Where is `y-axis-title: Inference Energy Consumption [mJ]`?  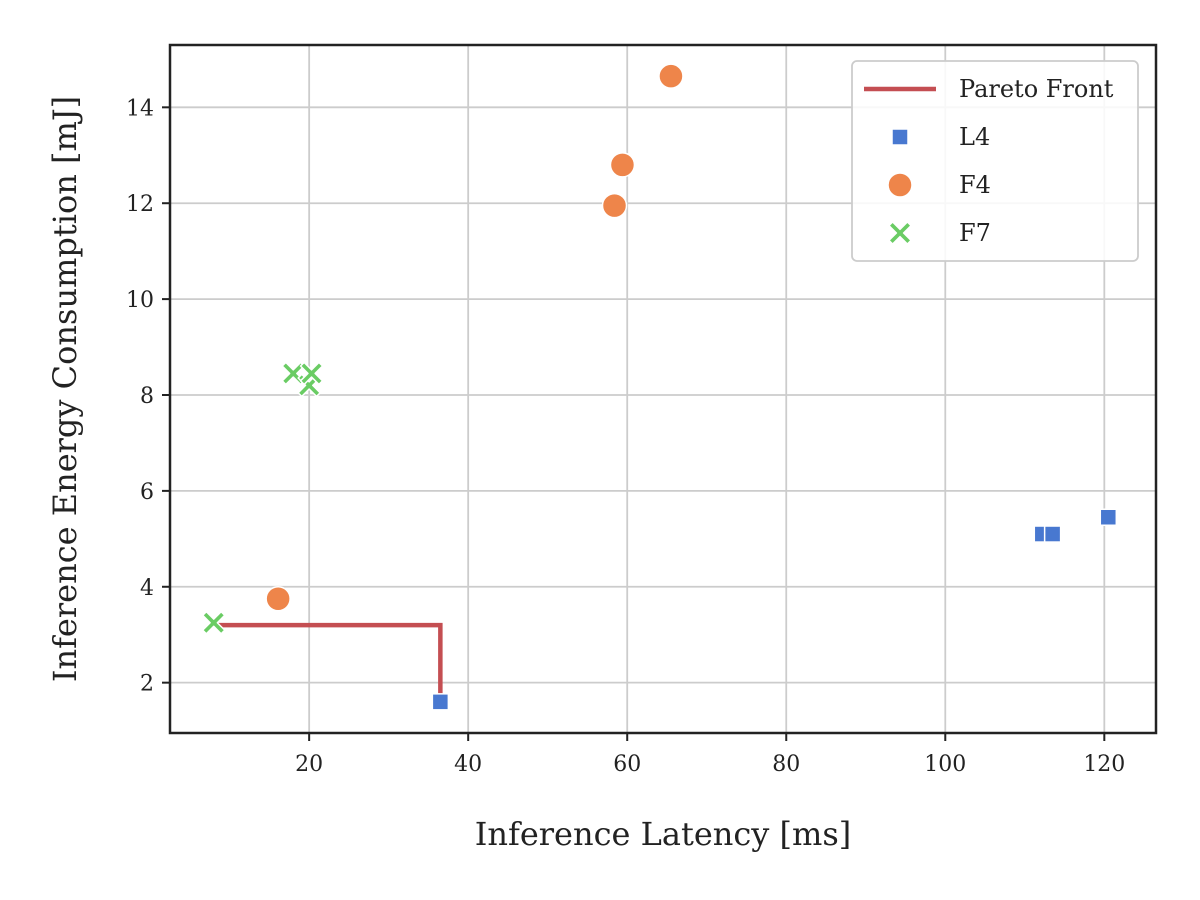 y-axis-title: Inference Energy Consumption [mJ] is located at coordinates (65, 389).